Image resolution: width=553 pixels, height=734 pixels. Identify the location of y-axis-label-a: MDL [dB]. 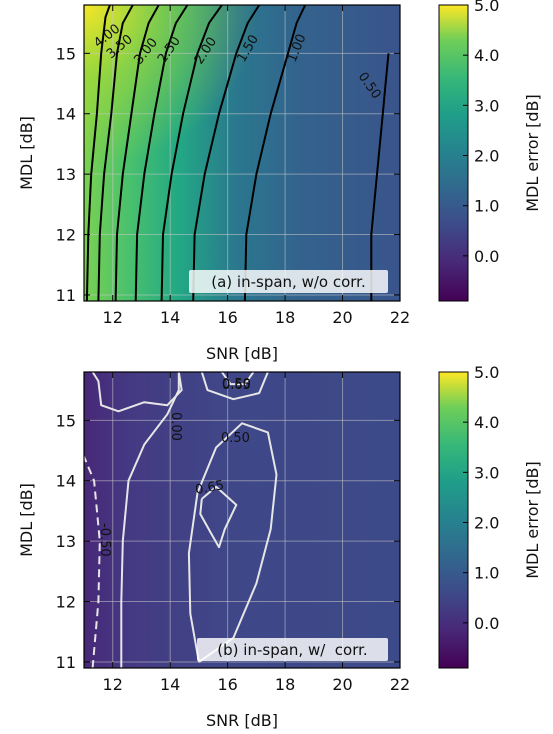
(26, 153).